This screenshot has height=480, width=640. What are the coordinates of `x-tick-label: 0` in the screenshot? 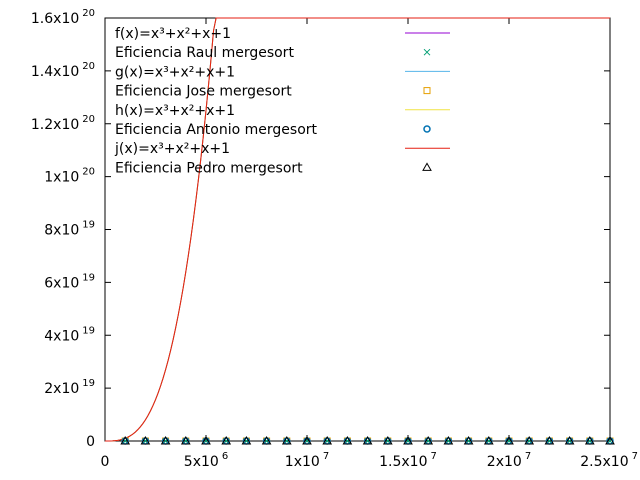 It's located at (105, 462).